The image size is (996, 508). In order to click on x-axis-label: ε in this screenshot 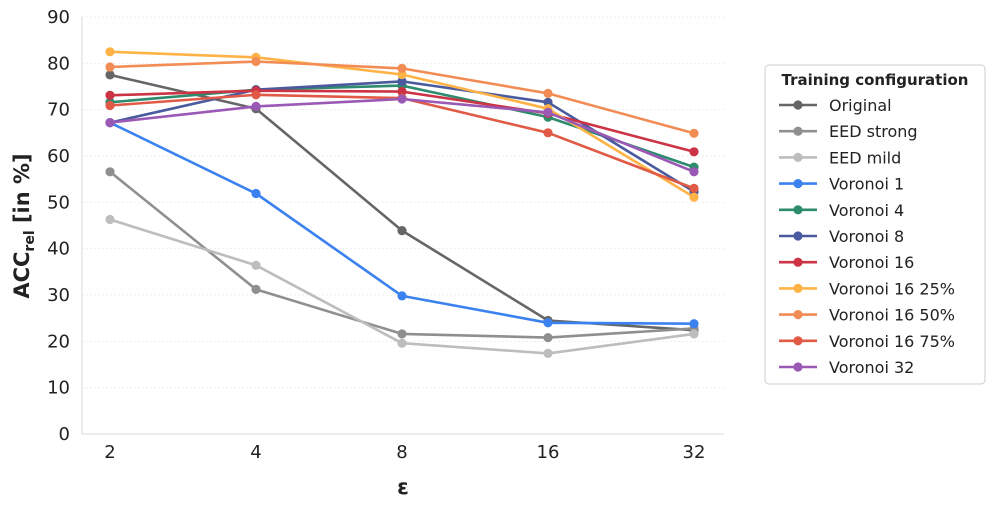, I will do `click(403, 487)`.